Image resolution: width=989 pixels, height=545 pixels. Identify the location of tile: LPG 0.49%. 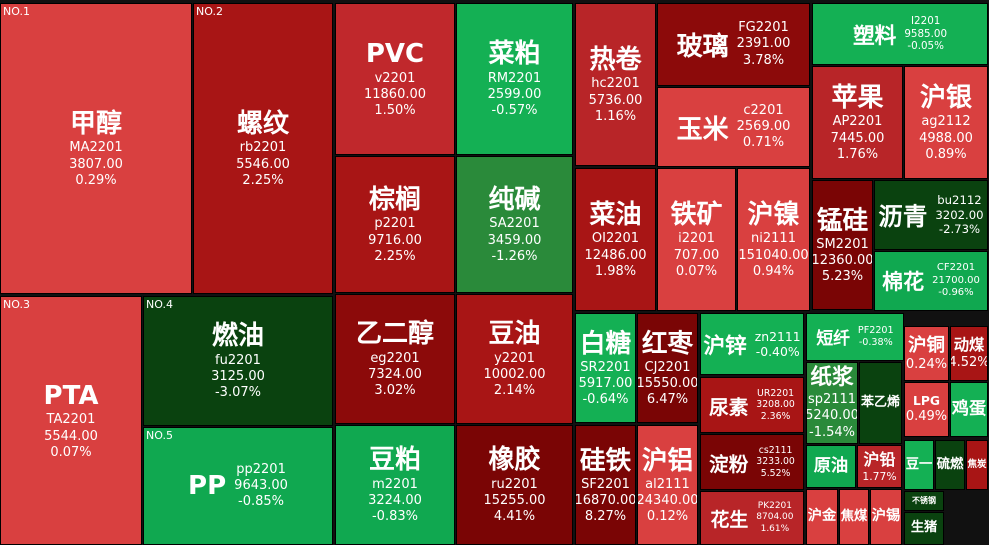
(926, 409).